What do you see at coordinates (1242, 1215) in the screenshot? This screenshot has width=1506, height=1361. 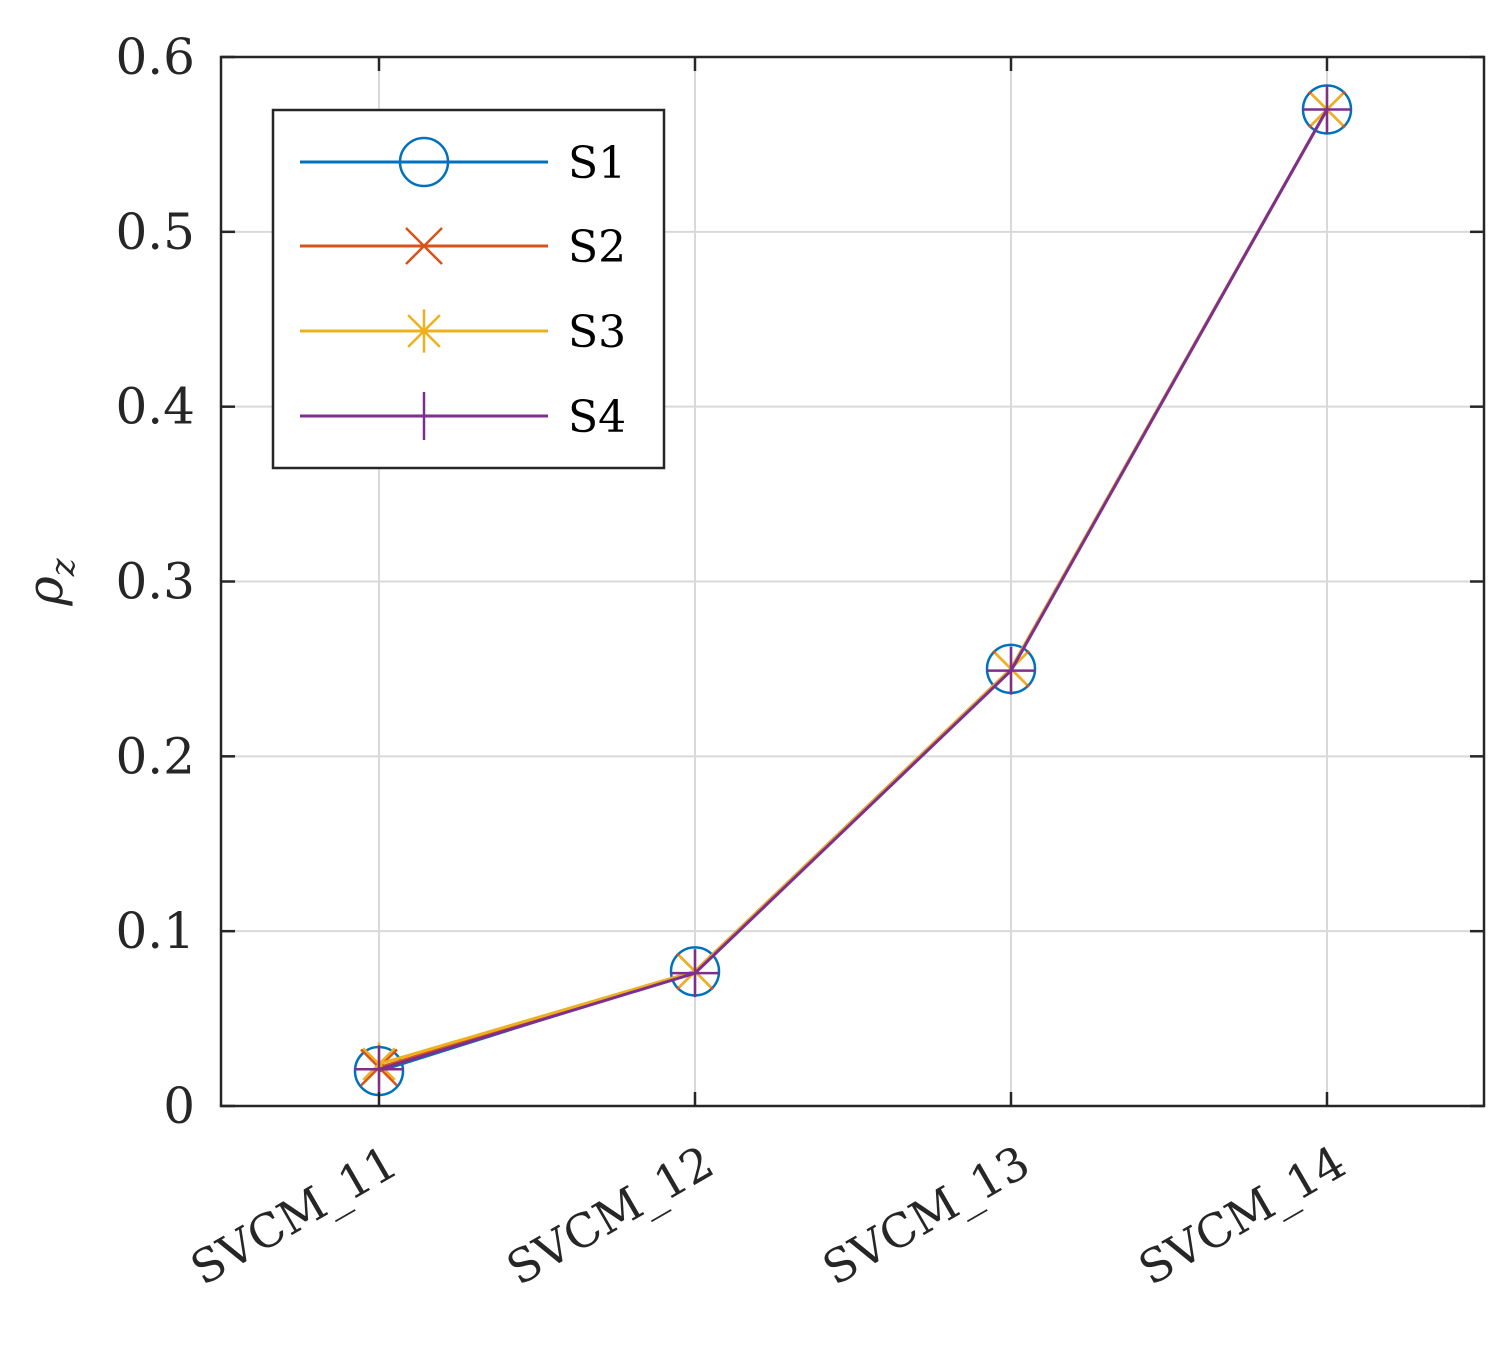 I see `x-tick-label: SVCM_14` at bounding box center [1242, 1215].